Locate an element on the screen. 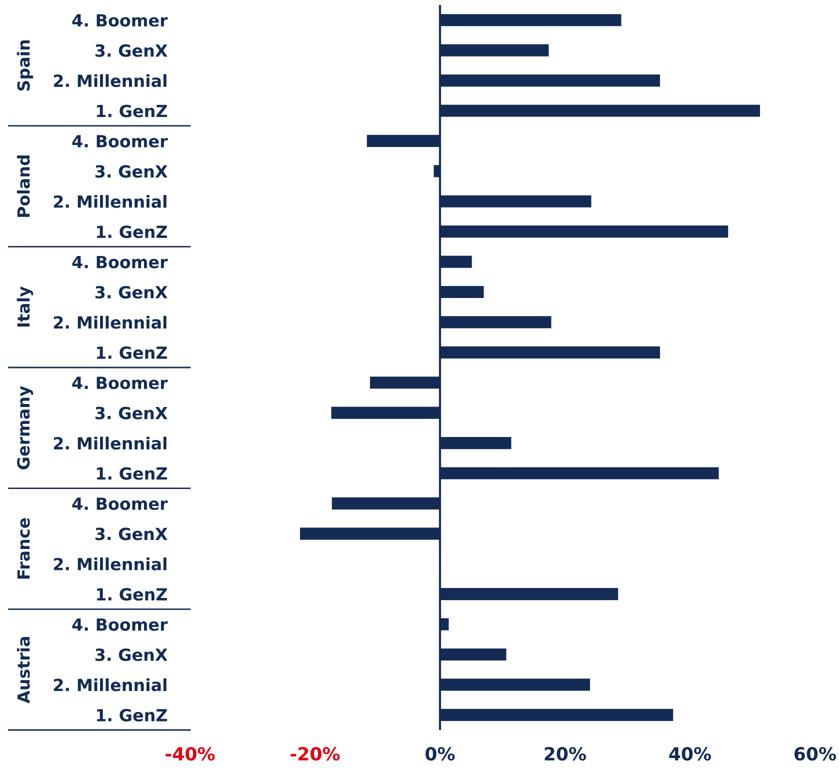 The height and width of the screenshot is (769, 839). x-tick-label: 40% is located at coordinates (690, 753).